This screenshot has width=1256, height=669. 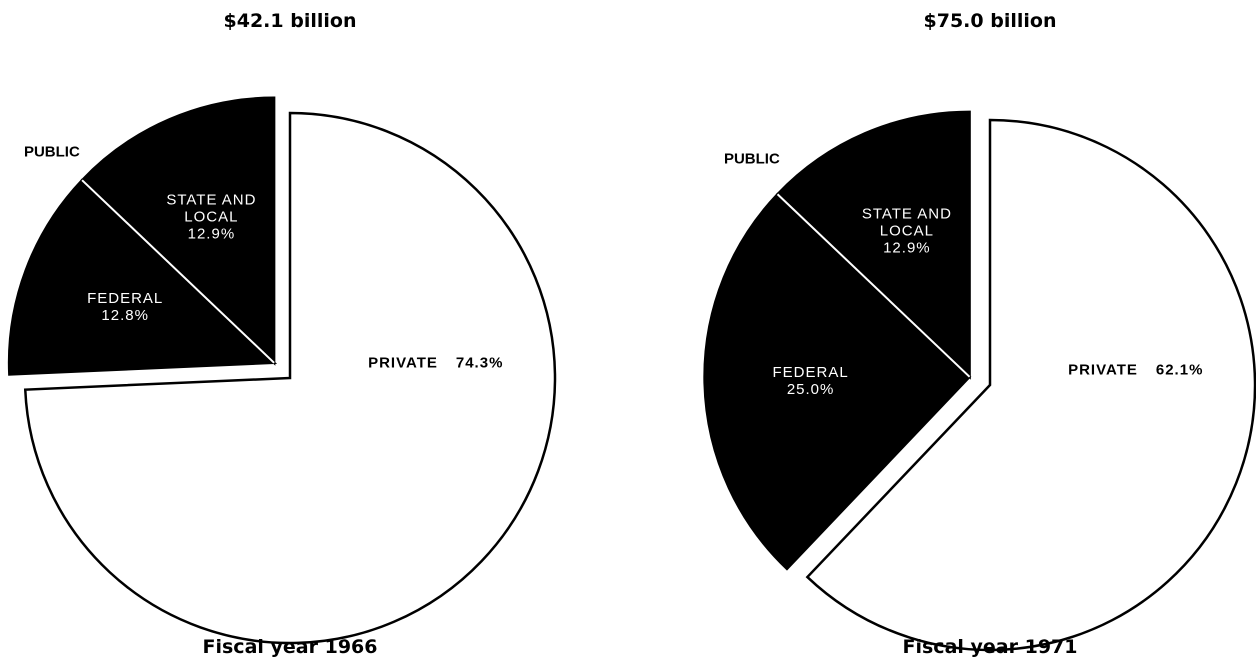 I want to click on chart-caption: Fiscal year 1971, so click(x=990, y=647).